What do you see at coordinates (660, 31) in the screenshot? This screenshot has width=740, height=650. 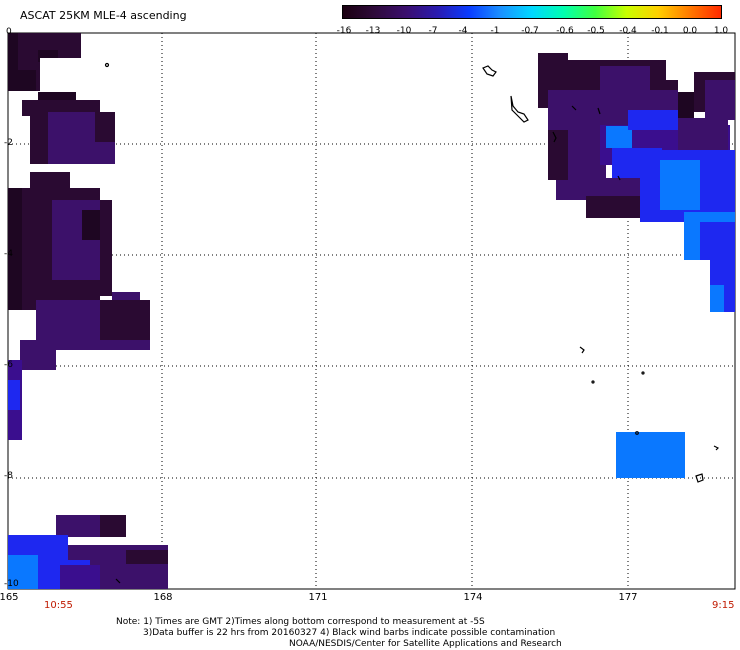 I see `cb-label: -0.1` at bounding box center [660, 31].